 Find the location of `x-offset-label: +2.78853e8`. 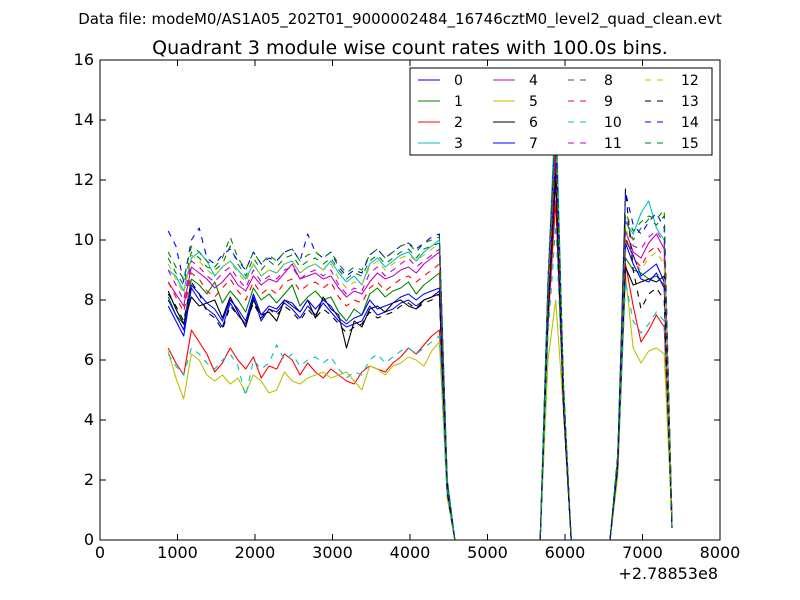

x-offset-label: +2.78853e8 is located at coordinates (668, 573).